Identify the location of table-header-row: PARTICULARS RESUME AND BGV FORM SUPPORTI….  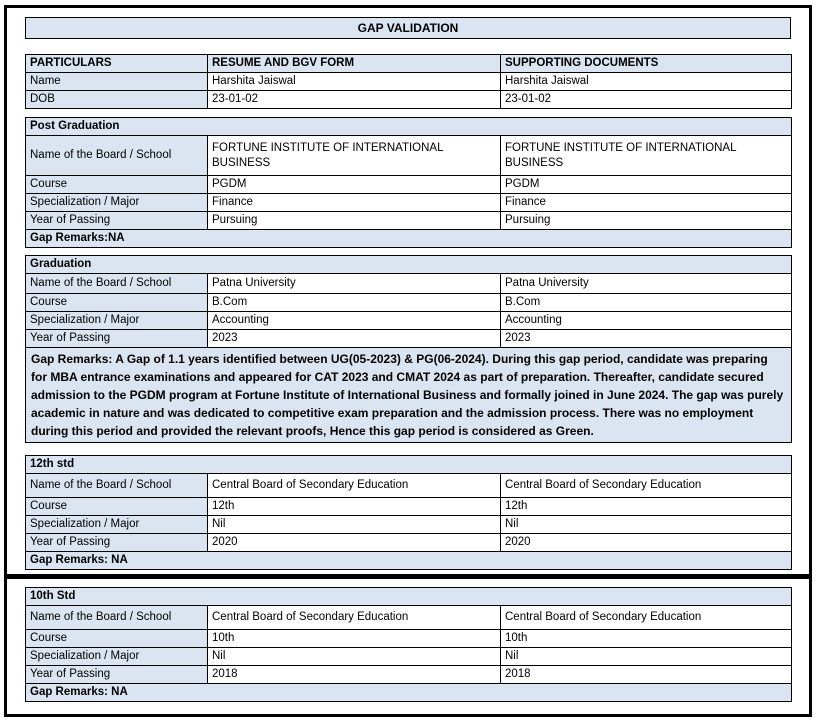
(408, 63).